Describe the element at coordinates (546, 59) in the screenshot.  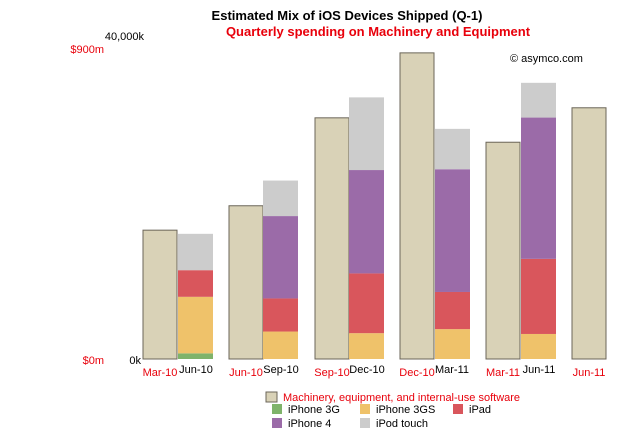
I see `credit-label: © asymco.com` at that location.